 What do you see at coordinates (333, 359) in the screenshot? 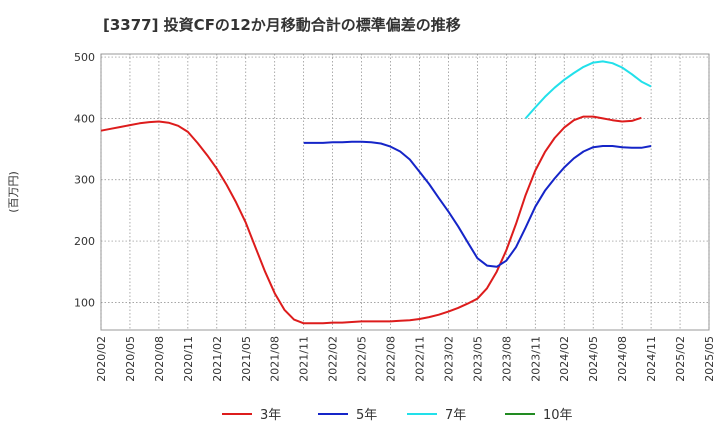
I see `x-tick-label: 2022/02` at bounding box center [333, 359].